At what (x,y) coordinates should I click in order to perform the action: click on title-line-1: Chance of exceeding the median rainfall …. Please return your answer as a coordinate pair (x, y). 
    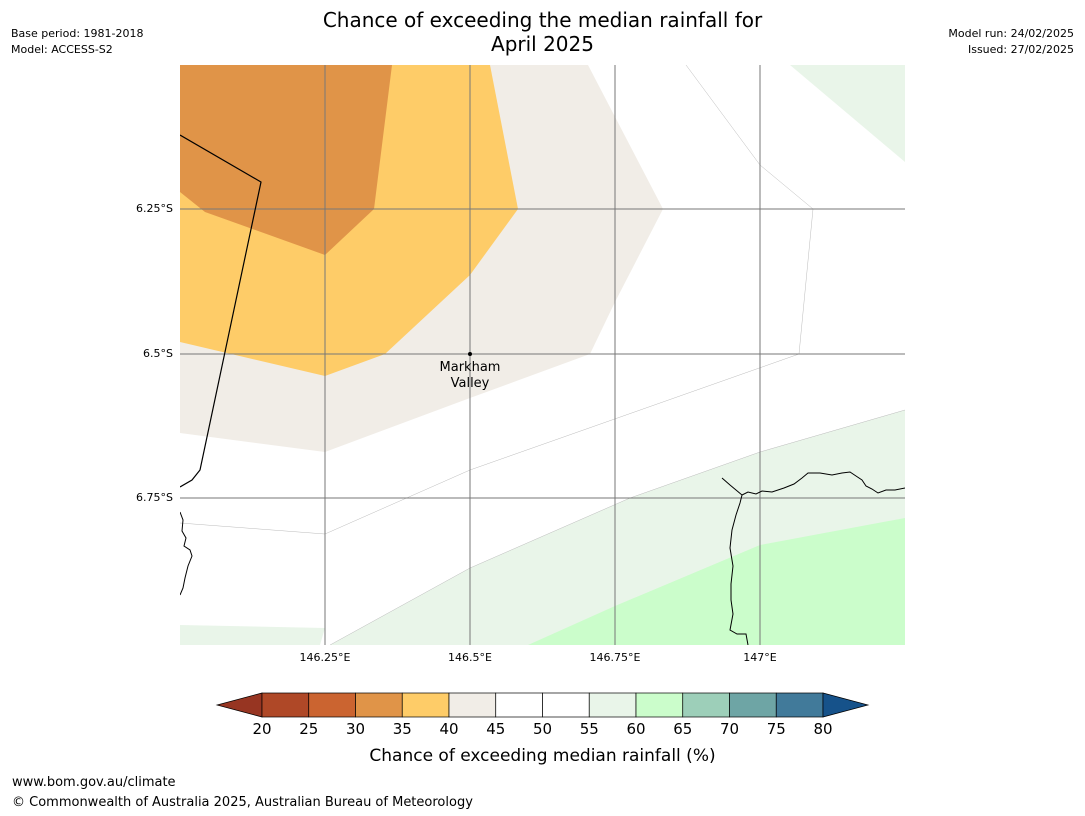
    Looking at the image, I should click on (542, 20).